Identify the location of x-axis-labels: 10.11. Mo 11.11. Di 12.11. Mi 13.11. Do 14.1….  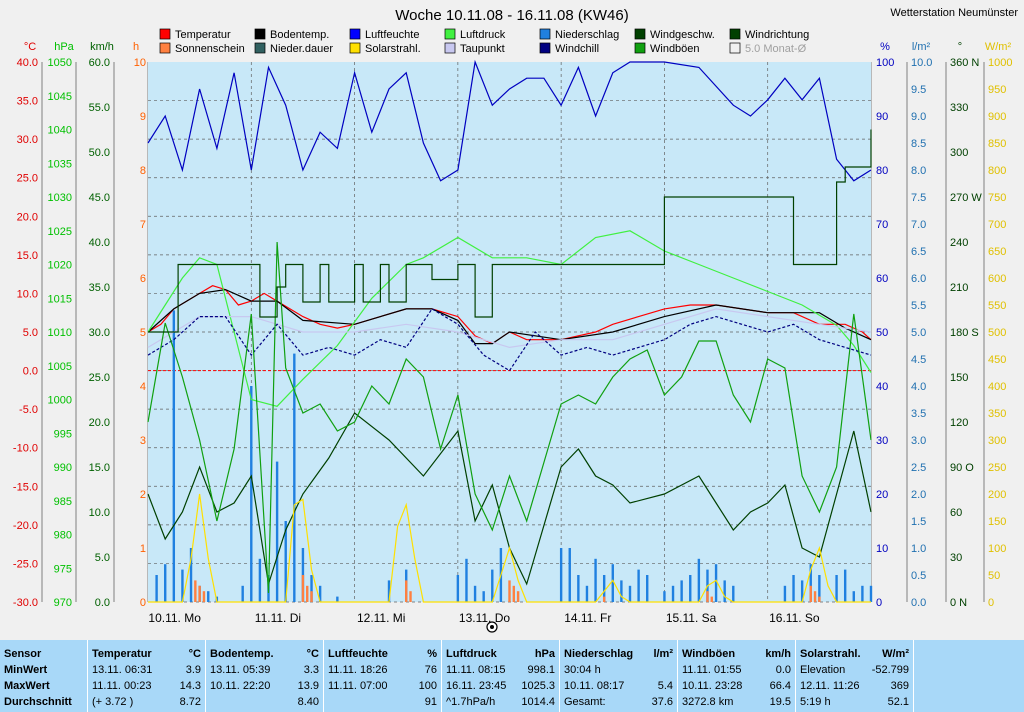
(484, 618).